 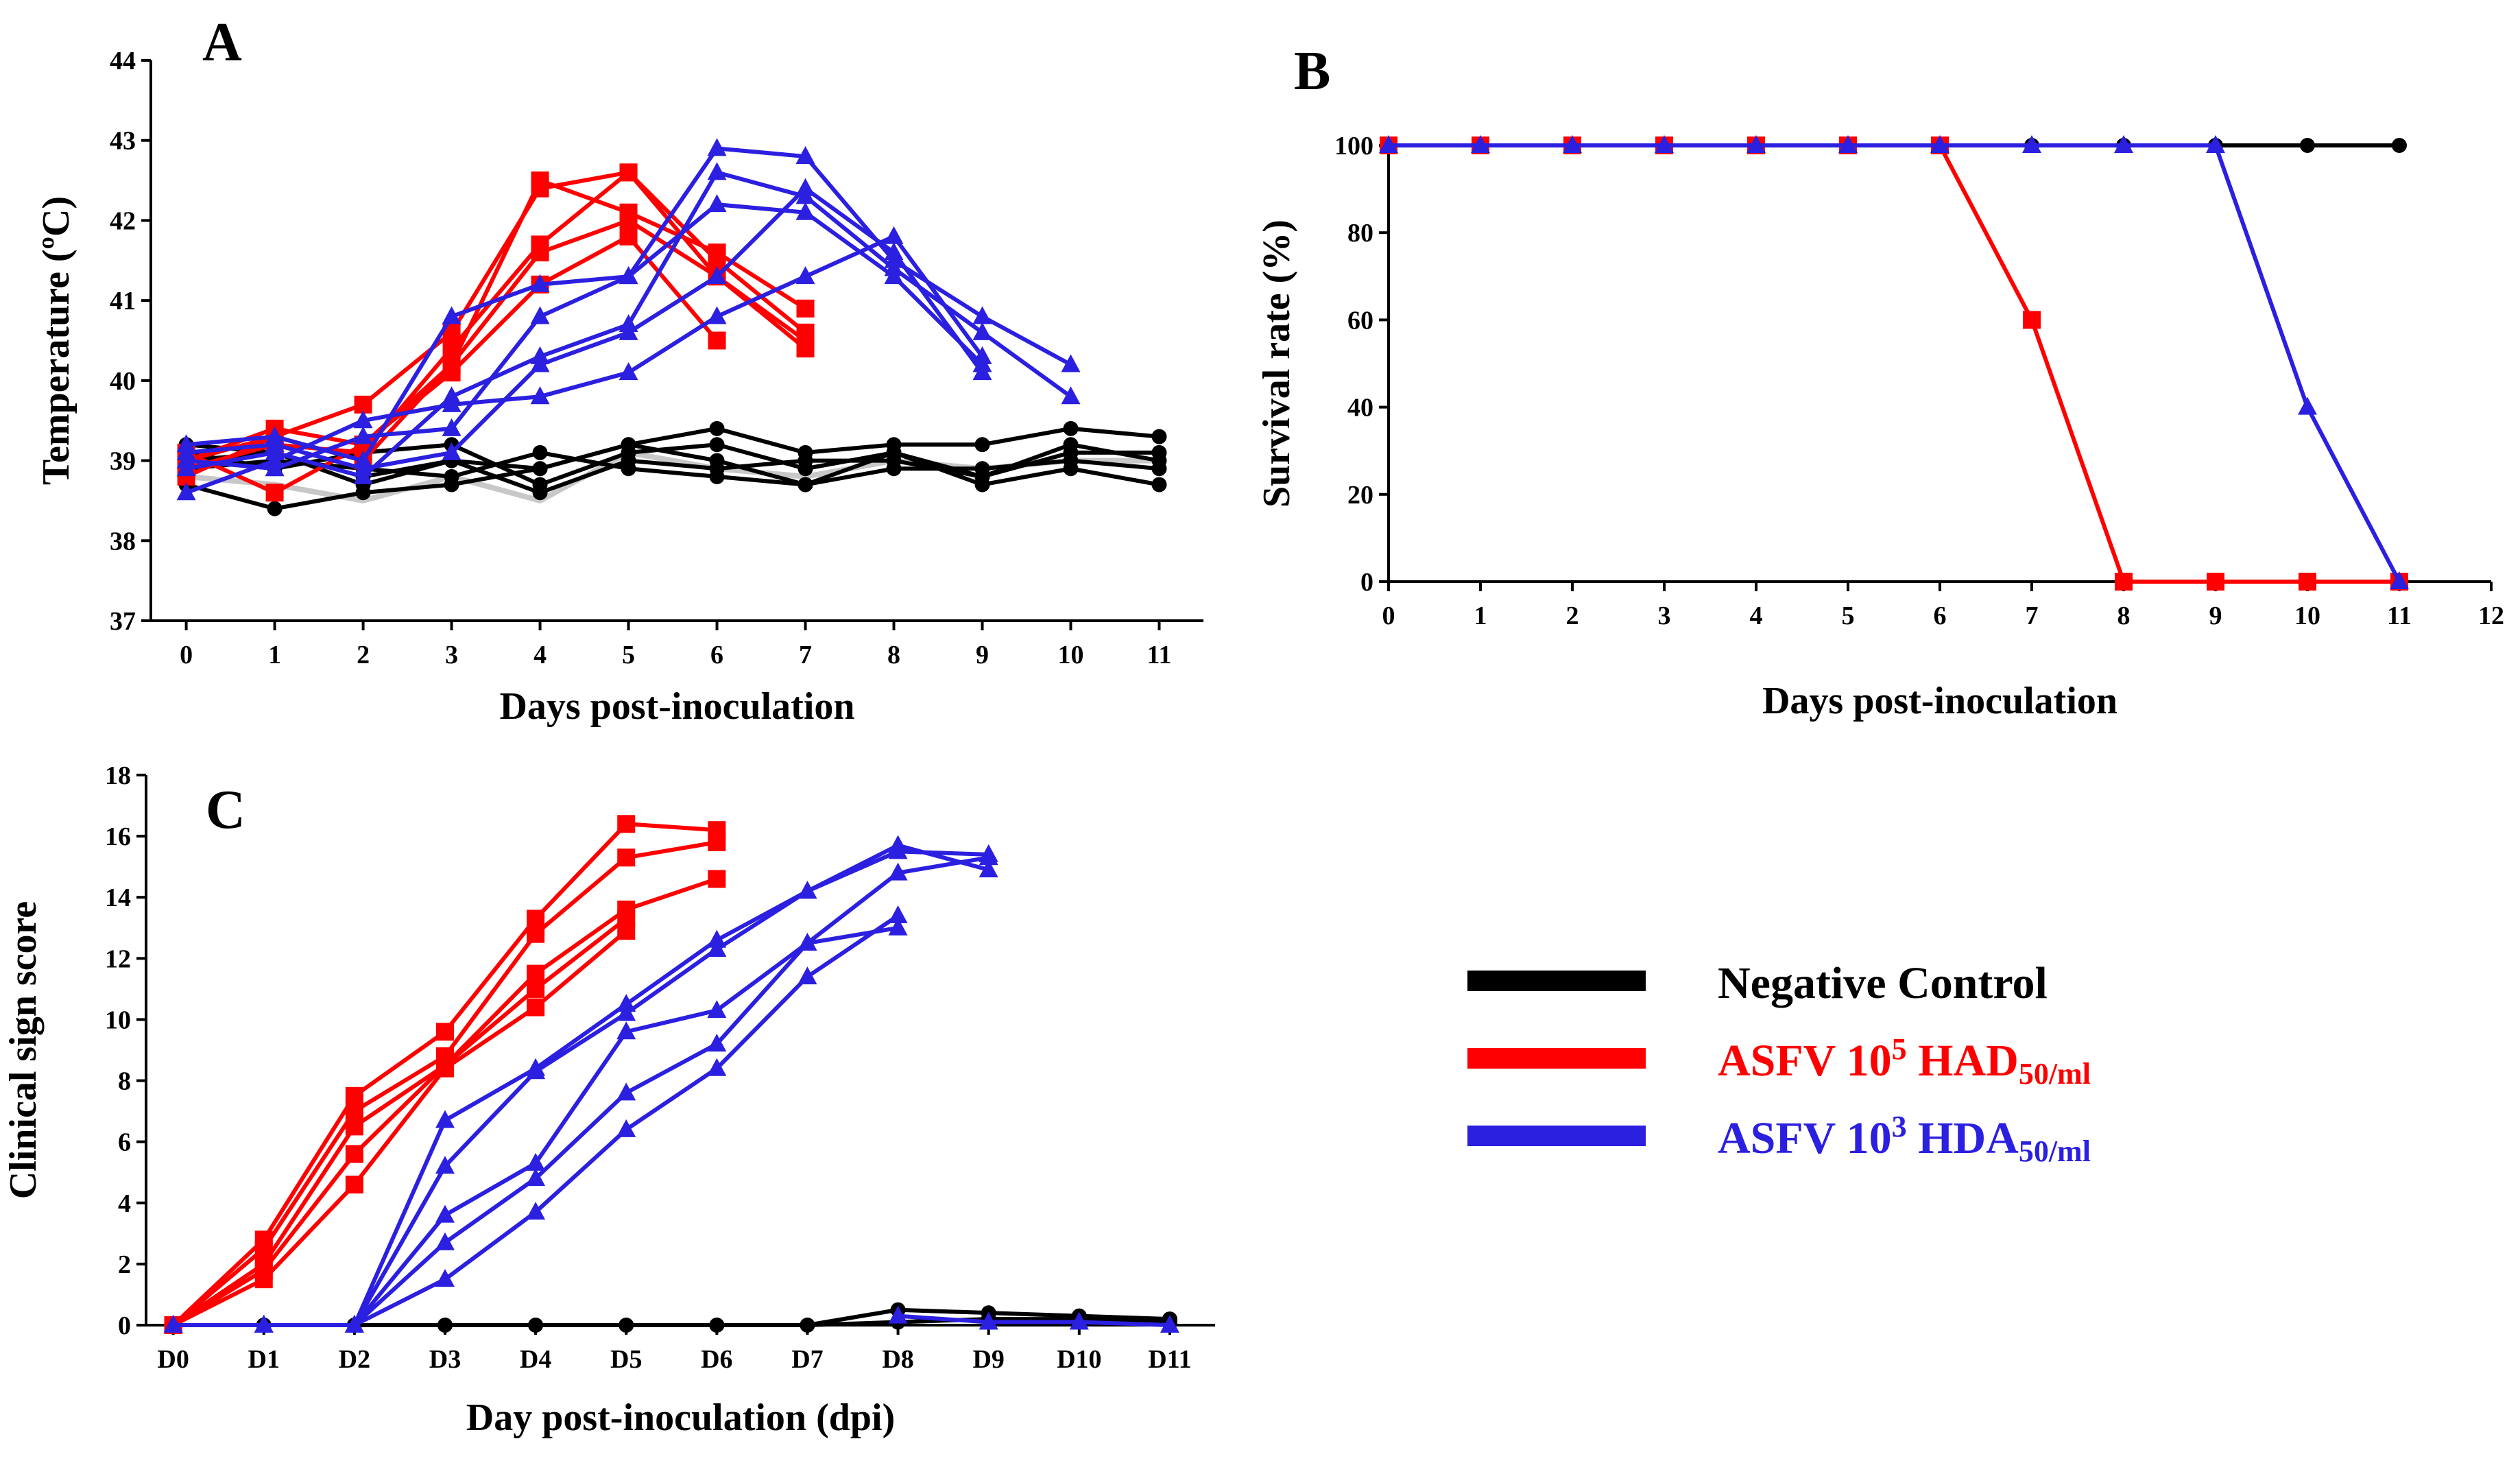 I want to click on x-tick-label: D4, so click(x=535, y=1359).